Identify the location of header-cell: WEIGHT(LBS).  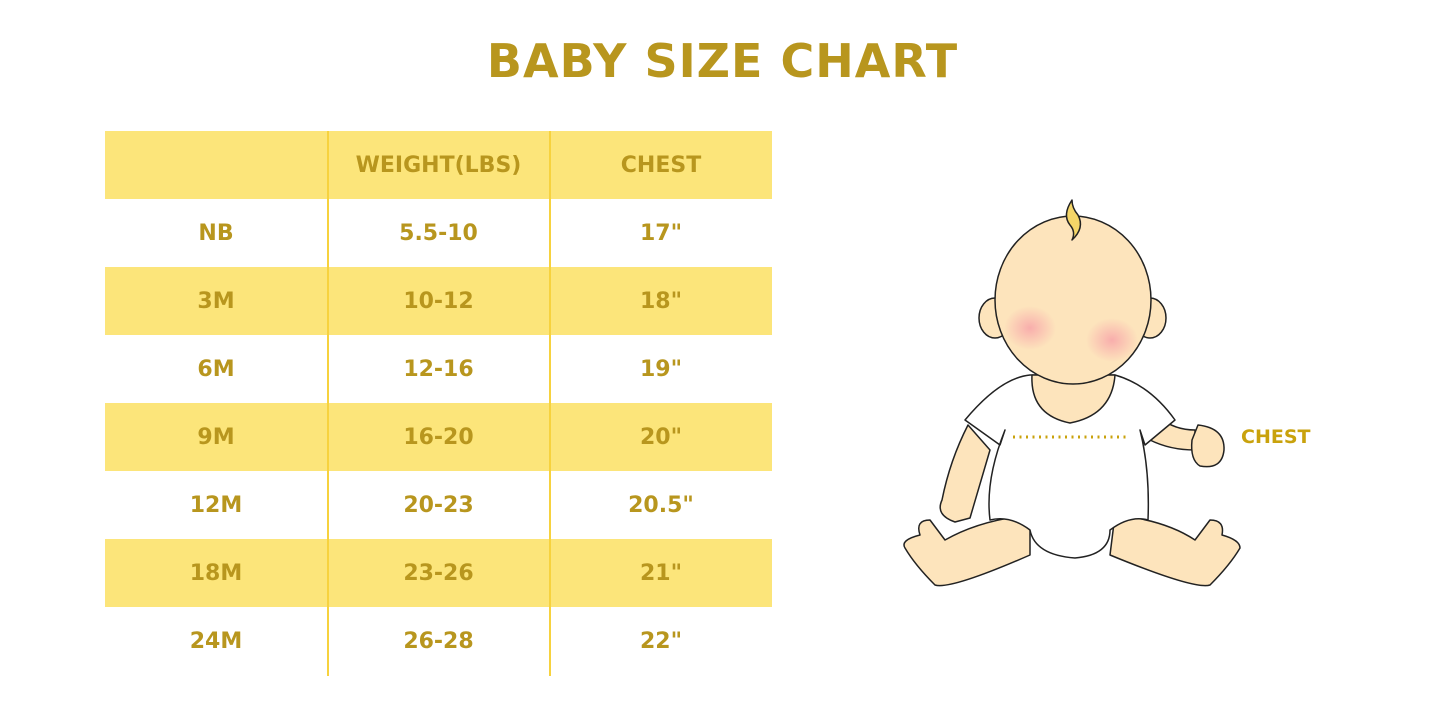
(438, 165).